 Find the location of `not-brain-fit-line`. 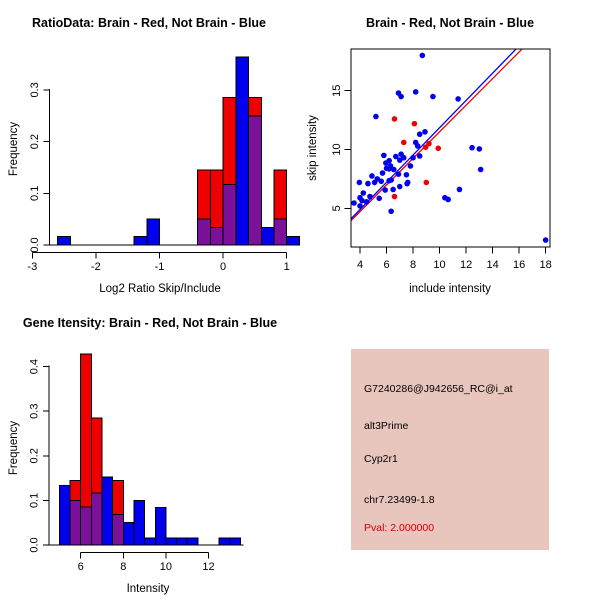

not-brain-fit-line is located at coordinates (434, 134).